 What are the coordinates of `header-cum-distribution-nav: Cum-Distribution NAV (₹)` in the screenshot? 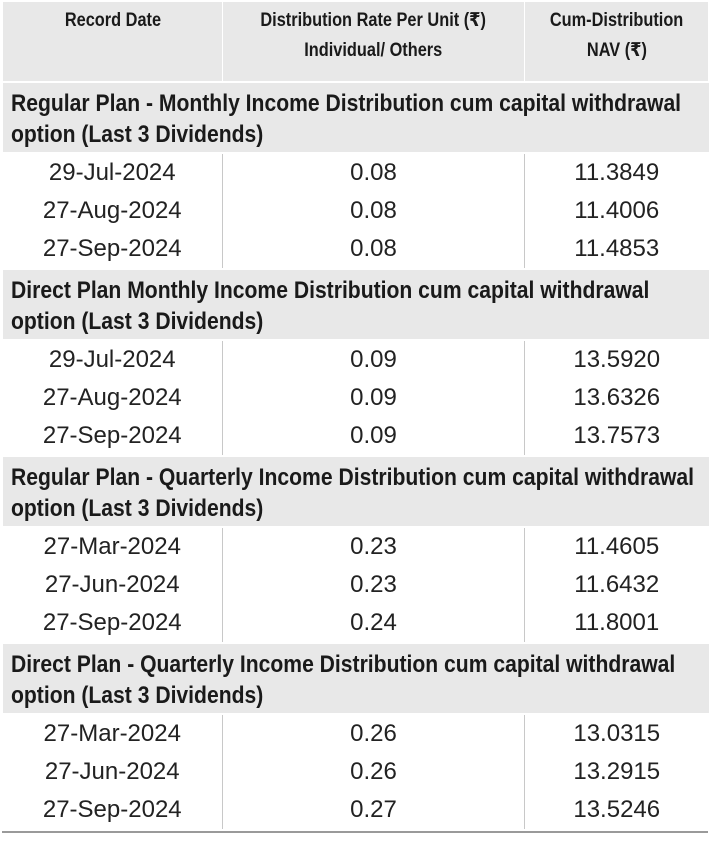 It's located at (616, 42).